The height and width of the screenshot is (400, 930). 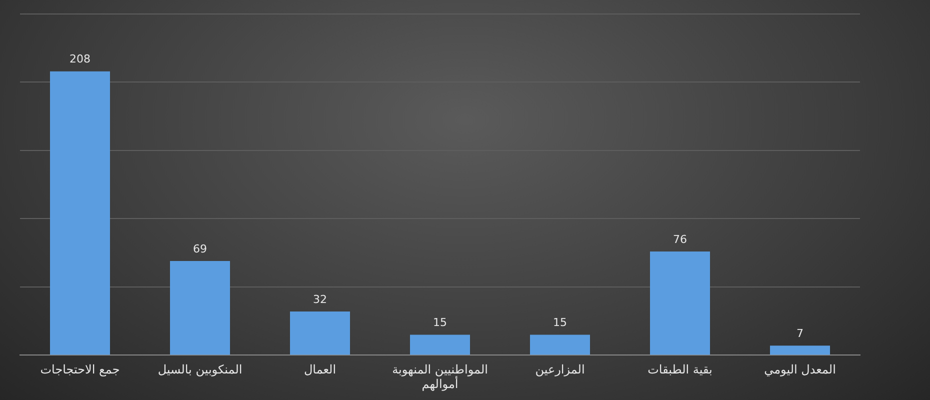 I want to click on x-tick-label: المزارعين, so click(x=560, y=369).